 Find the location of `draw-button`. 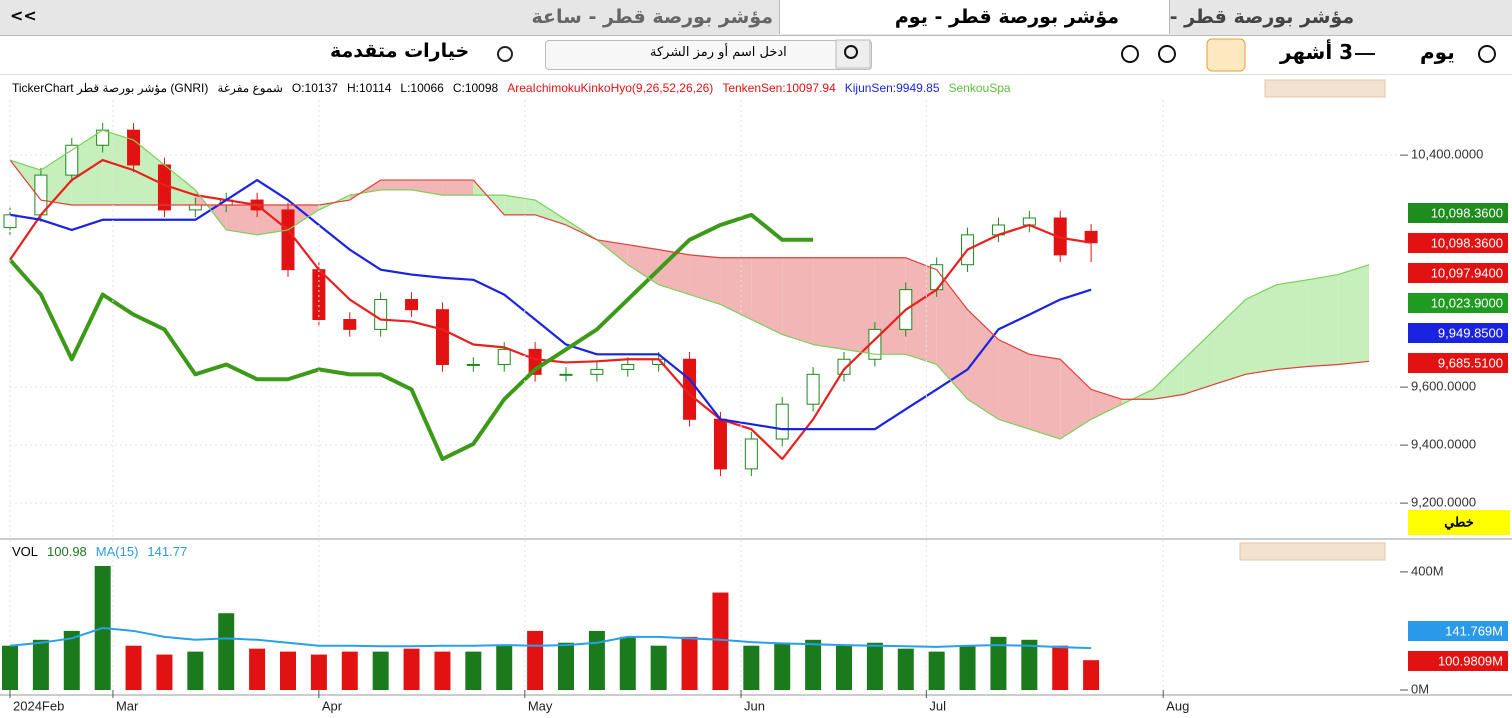

draw-button is located at coordinates (1226, 55).